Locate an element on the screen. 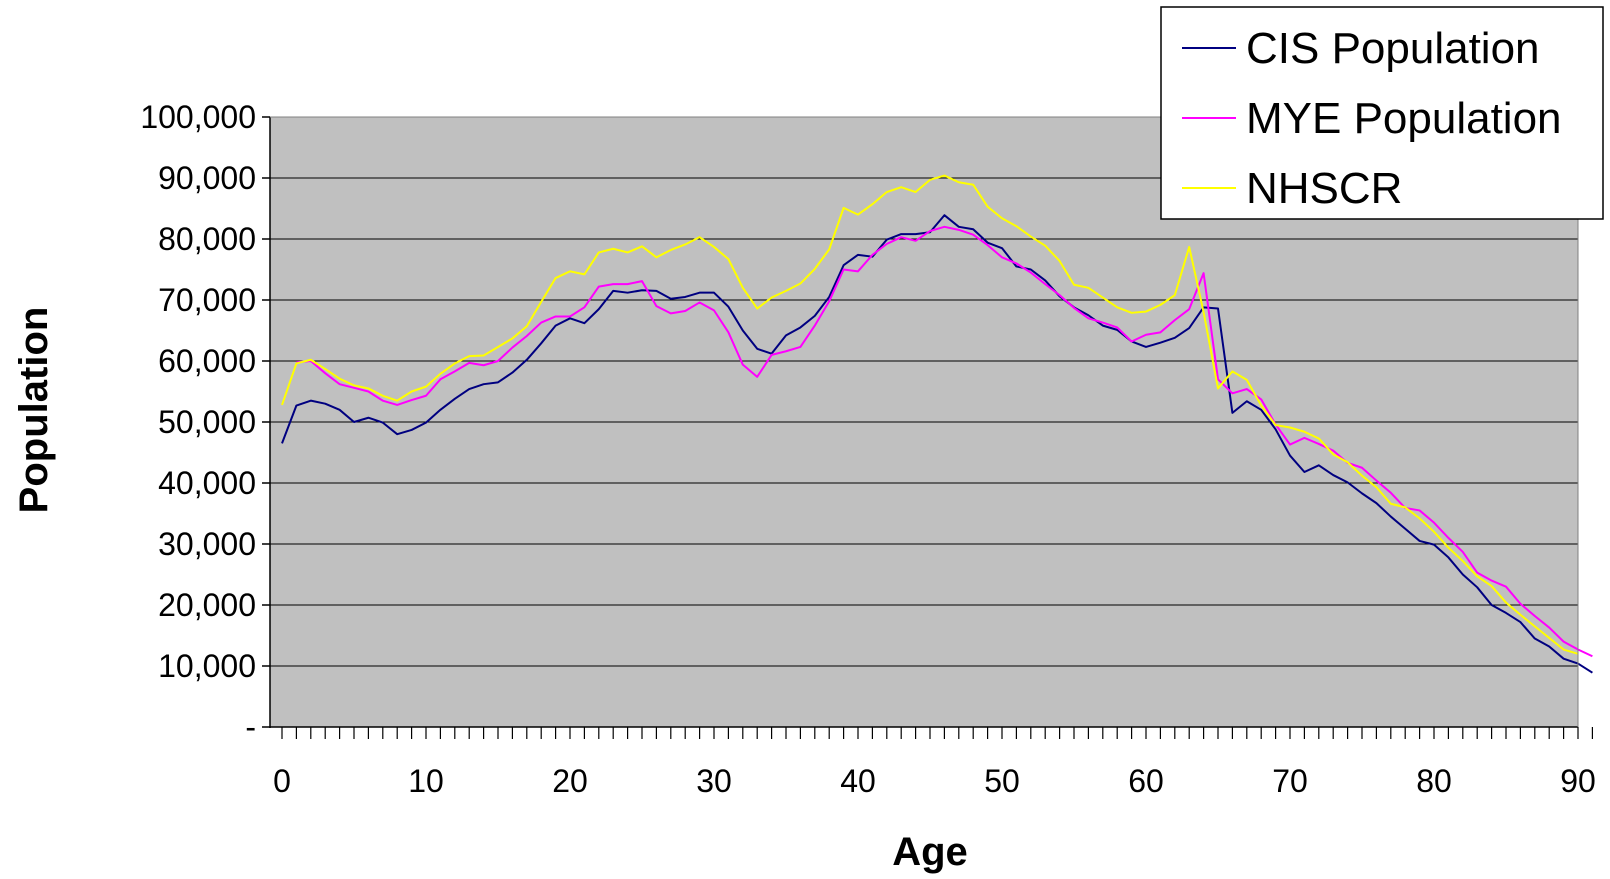 This screenshot has width=1610, height=879. x-tick-label-2: 20 is located at coordinates (570, 781).